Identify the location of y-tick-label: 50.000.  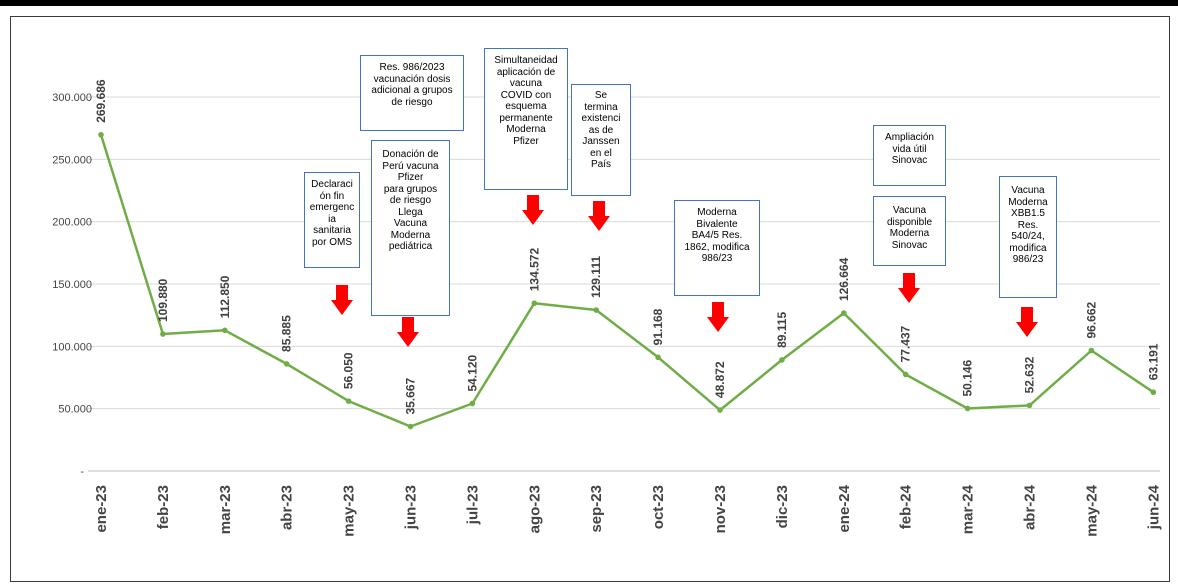
(75, 410).